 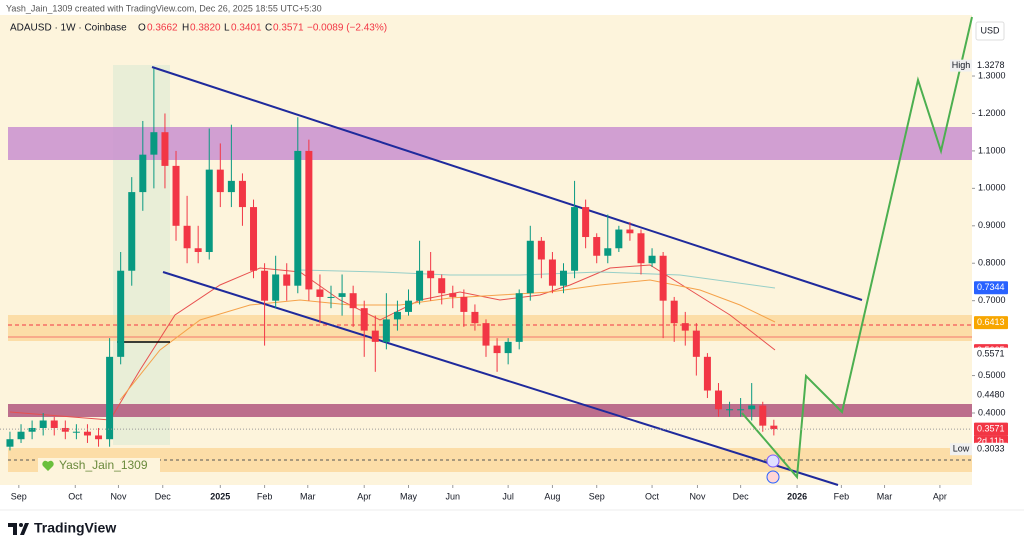 What do you see at coordinates (227, 28) in the screenshot?
I see `low-label: L` at bounding box center [227, 28].